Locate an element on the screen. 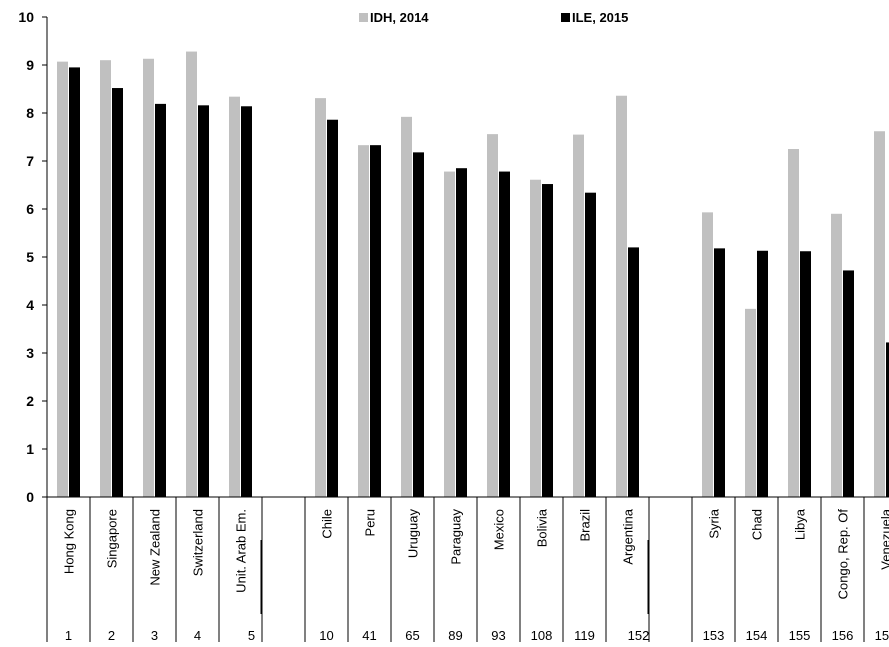  category-label: Argentina is located at coordinates (628, 536).